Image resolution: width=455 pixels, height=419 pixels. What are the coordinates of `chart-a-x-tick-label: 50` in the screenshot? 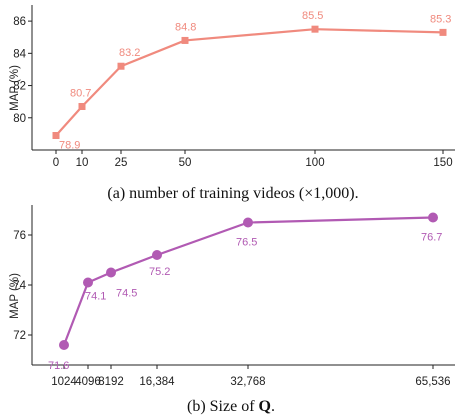 It's located at (185, 163).